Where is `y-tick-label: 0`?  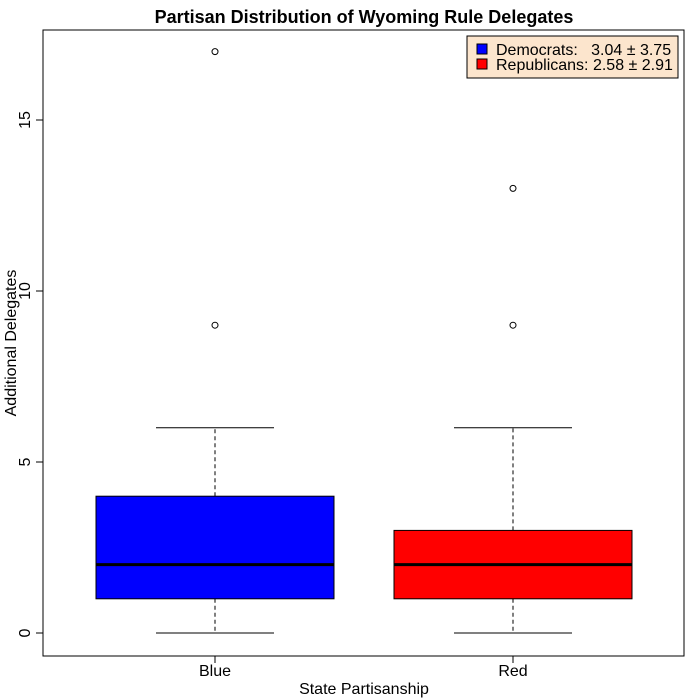
y-tick-label: 0 is located at coordinates (25, 632).